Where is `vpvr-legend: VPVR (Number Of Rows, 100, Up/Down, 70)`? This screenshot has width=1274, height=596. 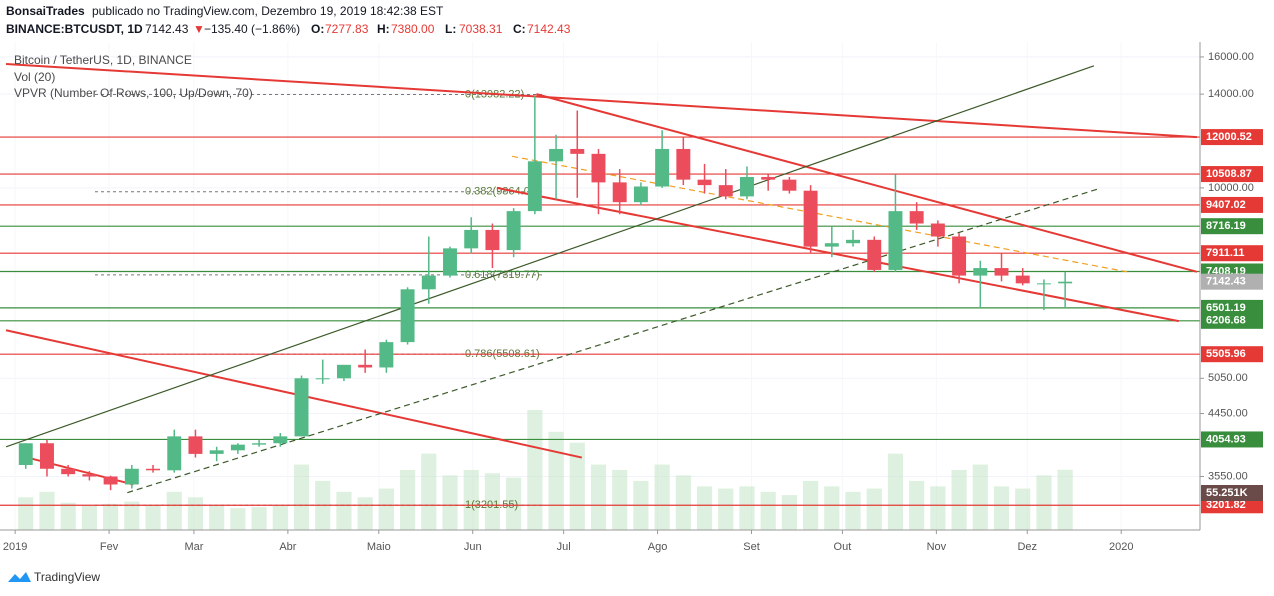
vpvr-legend: VPVR (Number Of Rows, 100, Up/Down, 70) is located at coordinates (133, 93).